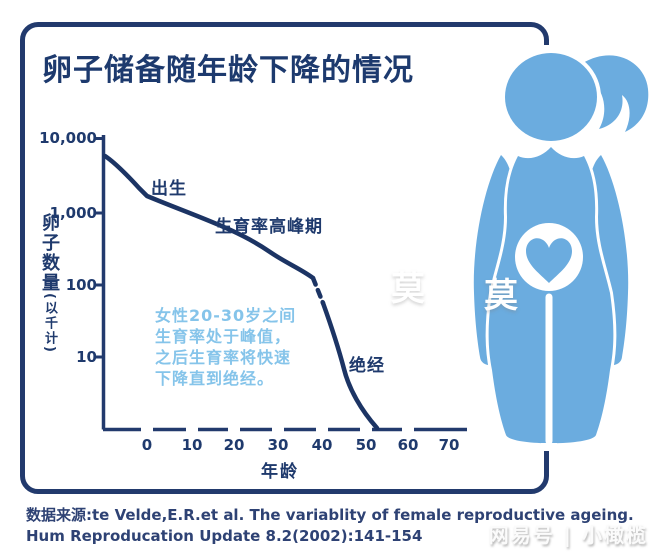 This screenshot has height=557, width=660. Describe the element at coordinates (225, 347) in the screenshot. I see `fertility-annotation: 女性20-30岁之间 生育率处于峰值， 之后生育率将快速 下降直到绝经。` at that location.